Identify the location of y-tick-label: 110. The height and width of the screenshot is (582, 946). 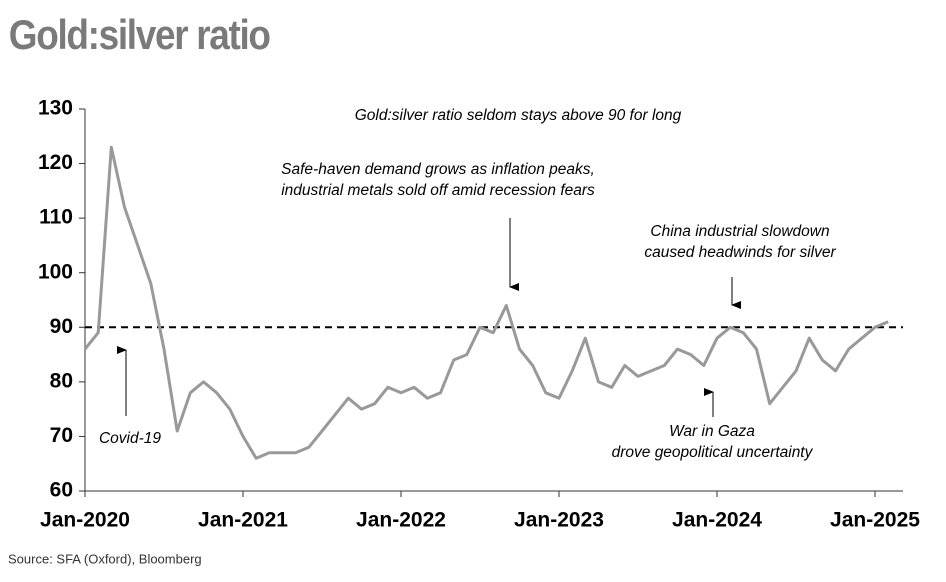
(56, 217).